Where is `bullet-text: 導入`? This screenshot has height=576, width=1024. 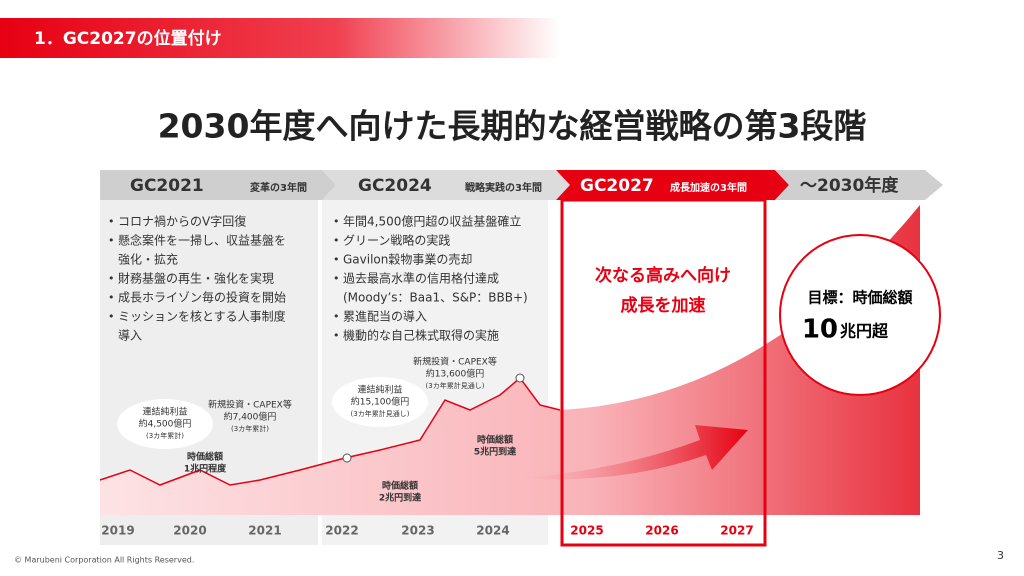
bullet-text: 導入 is located at coordinates (130, 336).